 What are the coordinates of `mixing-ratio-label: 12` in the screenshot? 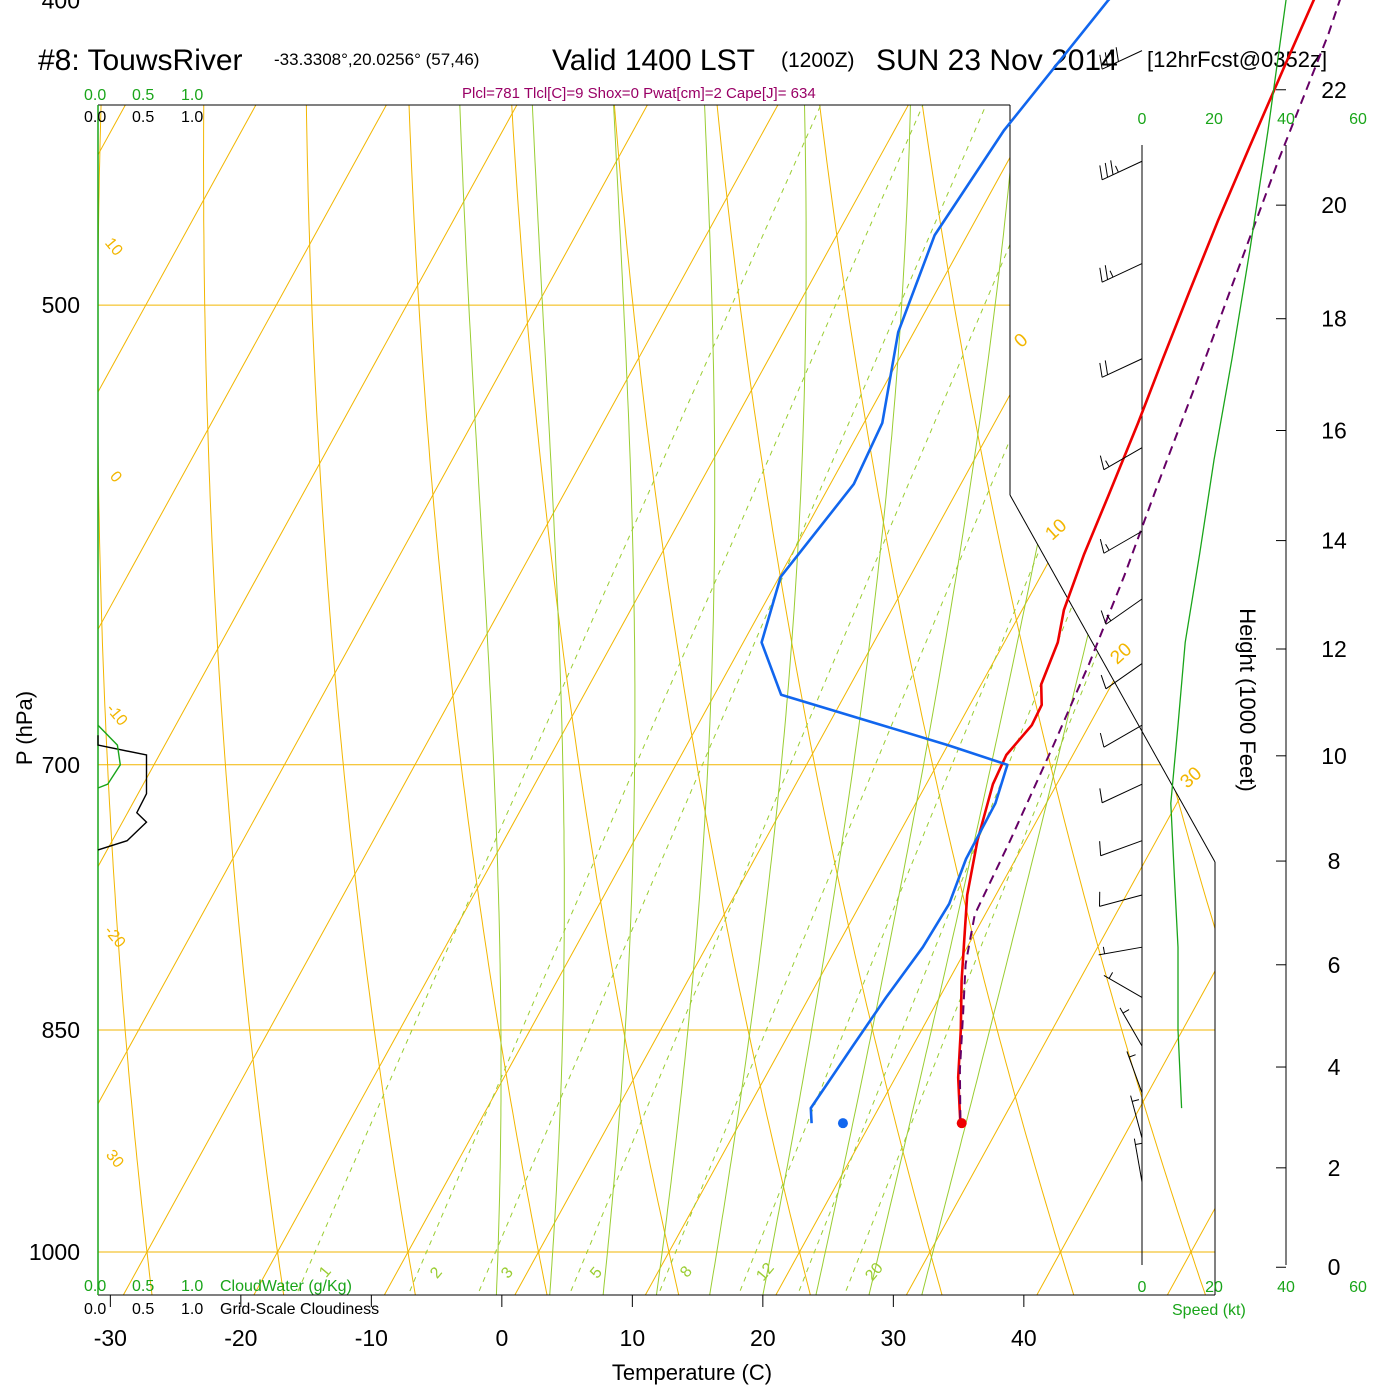 It's located at (765, 1272).